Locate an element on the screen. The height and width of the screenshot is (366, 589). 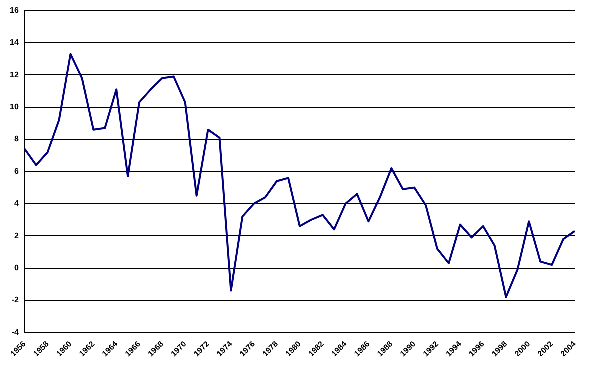
y-tick-label: 14 is located at coordinates (15, 43).